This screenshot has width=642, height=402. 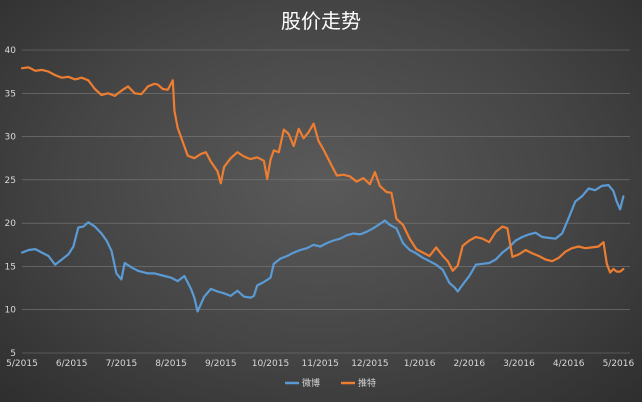 I want to click on x-tick-label: 10/2015, so click(x=270, y=364).